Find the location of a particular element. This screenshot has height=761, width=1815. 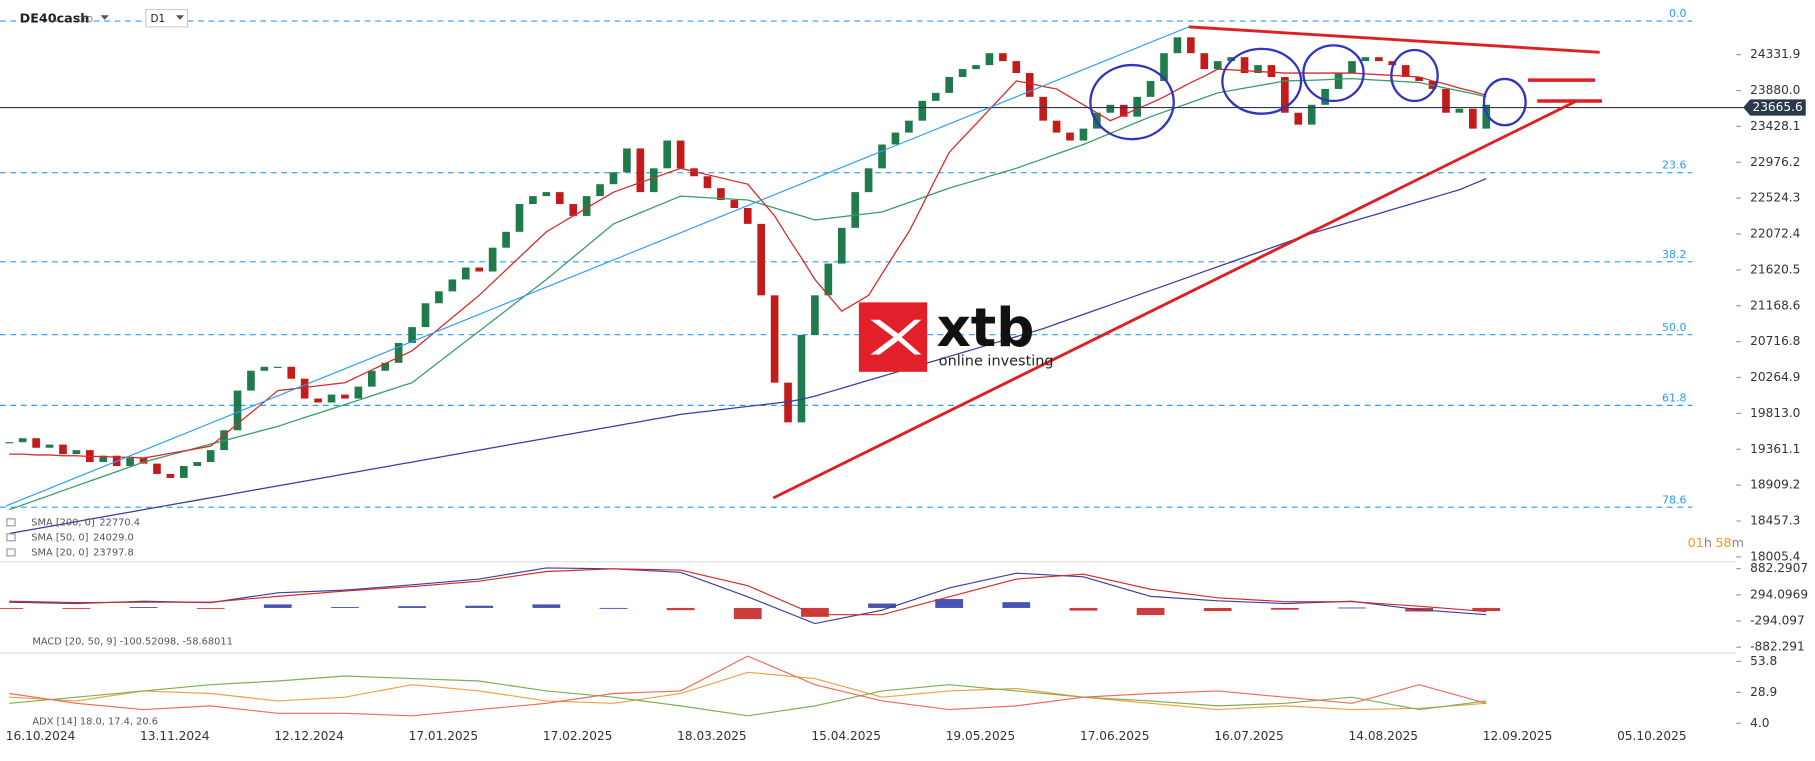

timeframe-box is located at coordinates (167, 18).